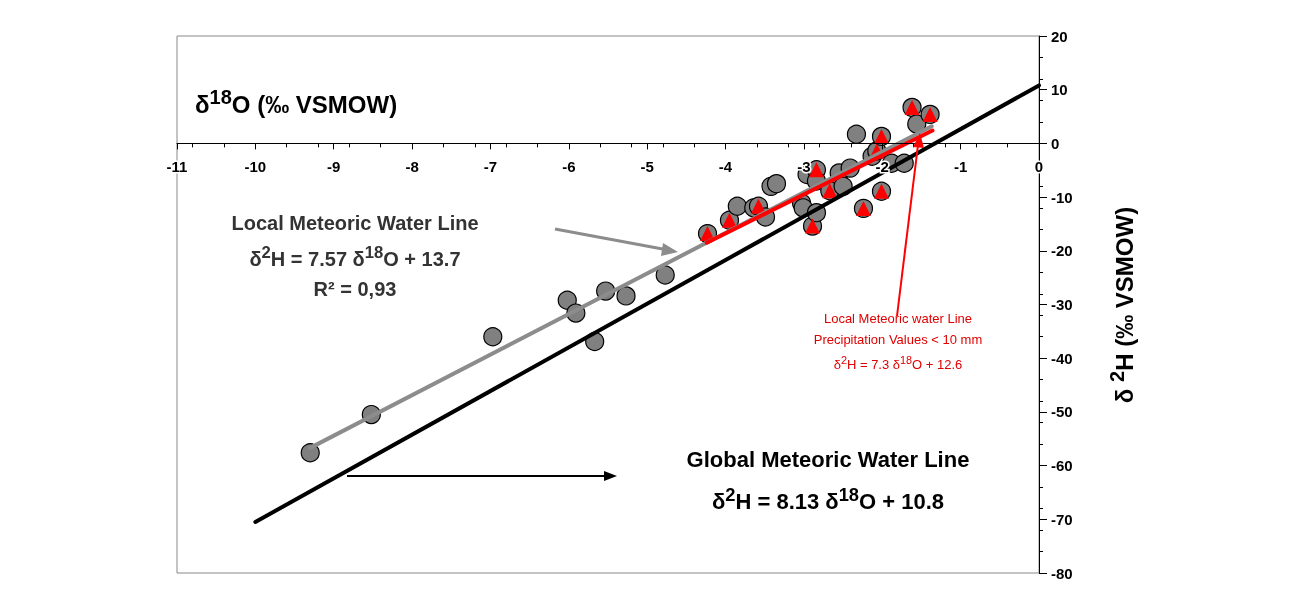 This screenshot has height=611, width=1296. Describe the element at coordinates (1059, 36) in the screenshot. I see `y-tick-label: 20` at that location.